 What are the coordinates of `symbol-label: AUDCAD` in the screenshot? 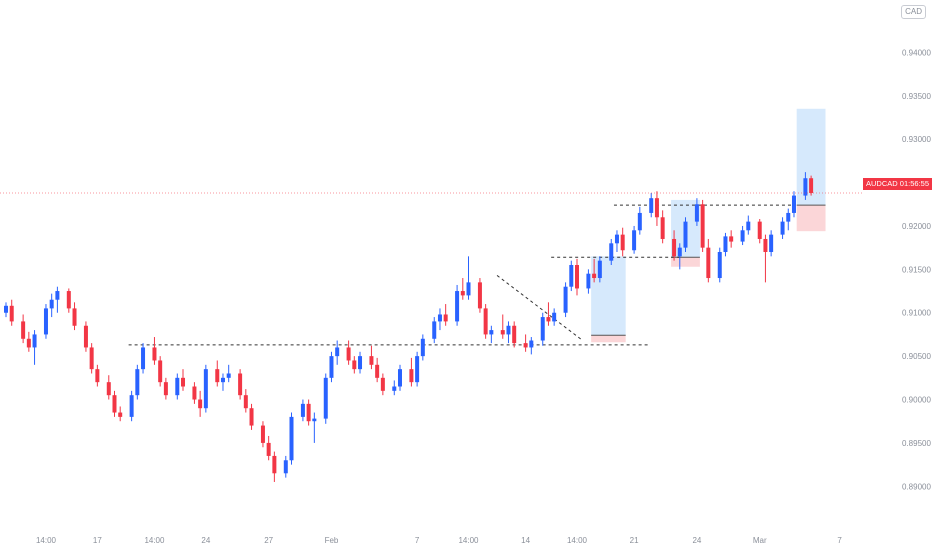 It's located at (882, 183).